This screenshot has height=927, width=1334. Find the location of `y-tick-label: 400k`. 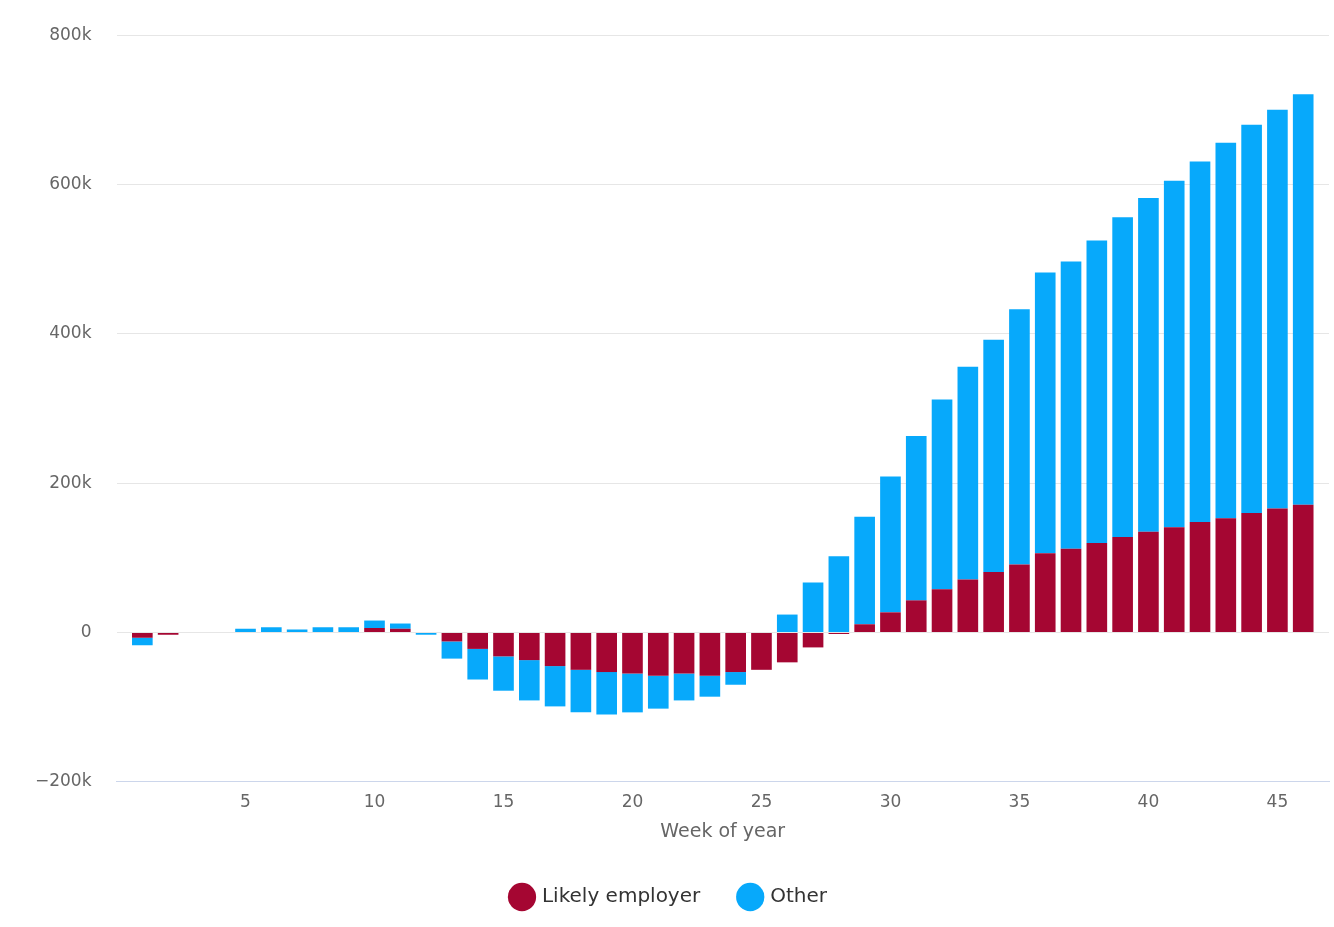

y-tick-label: 400k is located at coordinates (70, 332).